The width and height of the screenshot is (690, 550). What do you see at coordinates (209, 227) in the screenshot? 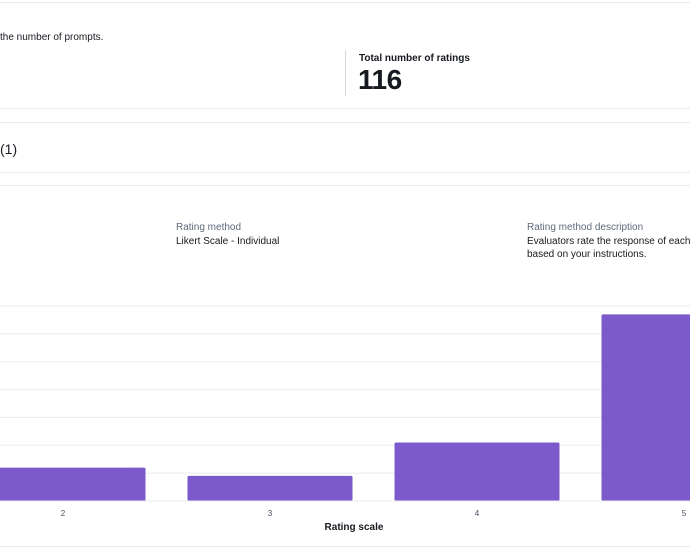
I see `rating-method-label: Rating method` at bounding box center [209, 227].